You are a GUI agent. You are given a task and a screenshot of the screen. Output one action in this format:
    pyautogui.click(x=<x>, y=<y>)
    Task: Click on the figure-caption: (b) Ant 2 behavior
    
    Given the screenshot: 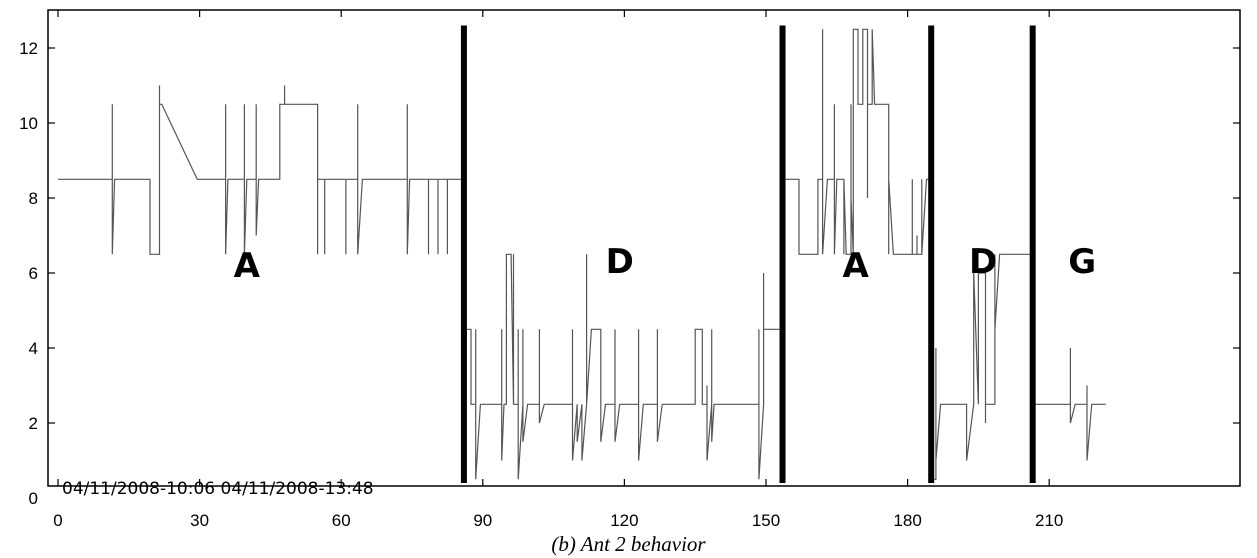 What is the action you would take?
    pyautogui.click(x=628, y=544)
    